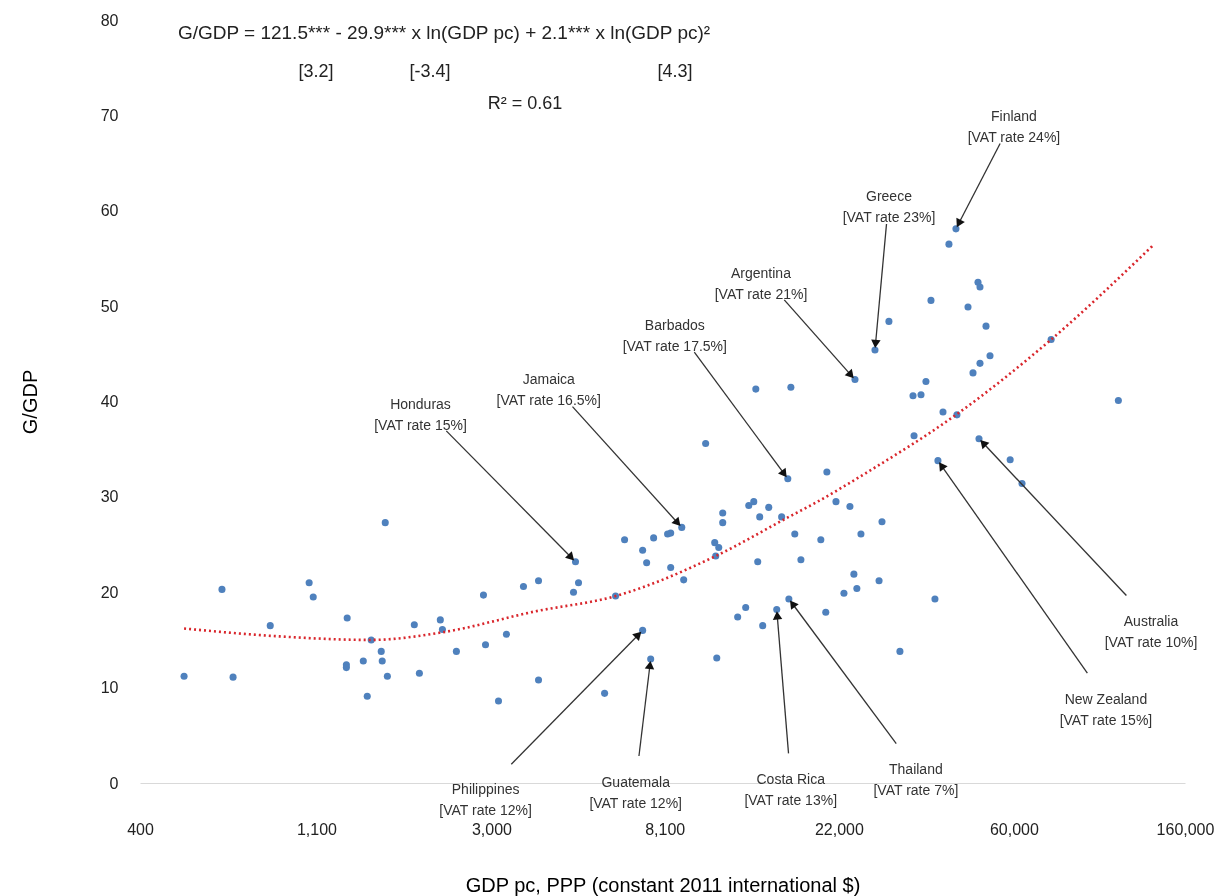 The image size is (1219, 896). I want to click on y-tick-label: 10, so click(109, 688).